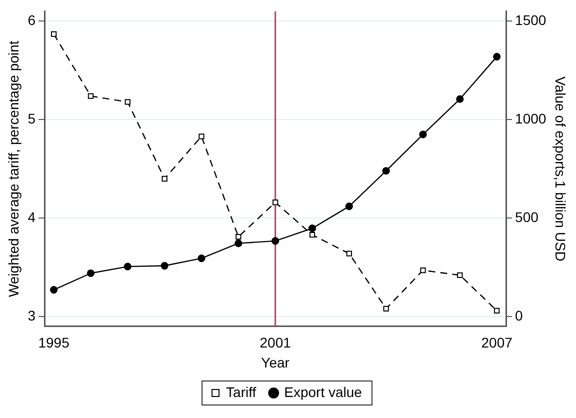 The width and height of the screenshot is (576, 418). Describe the element at coordinates (32, 216) in the screenshot. I see `y-tick-label: 4` at that location.